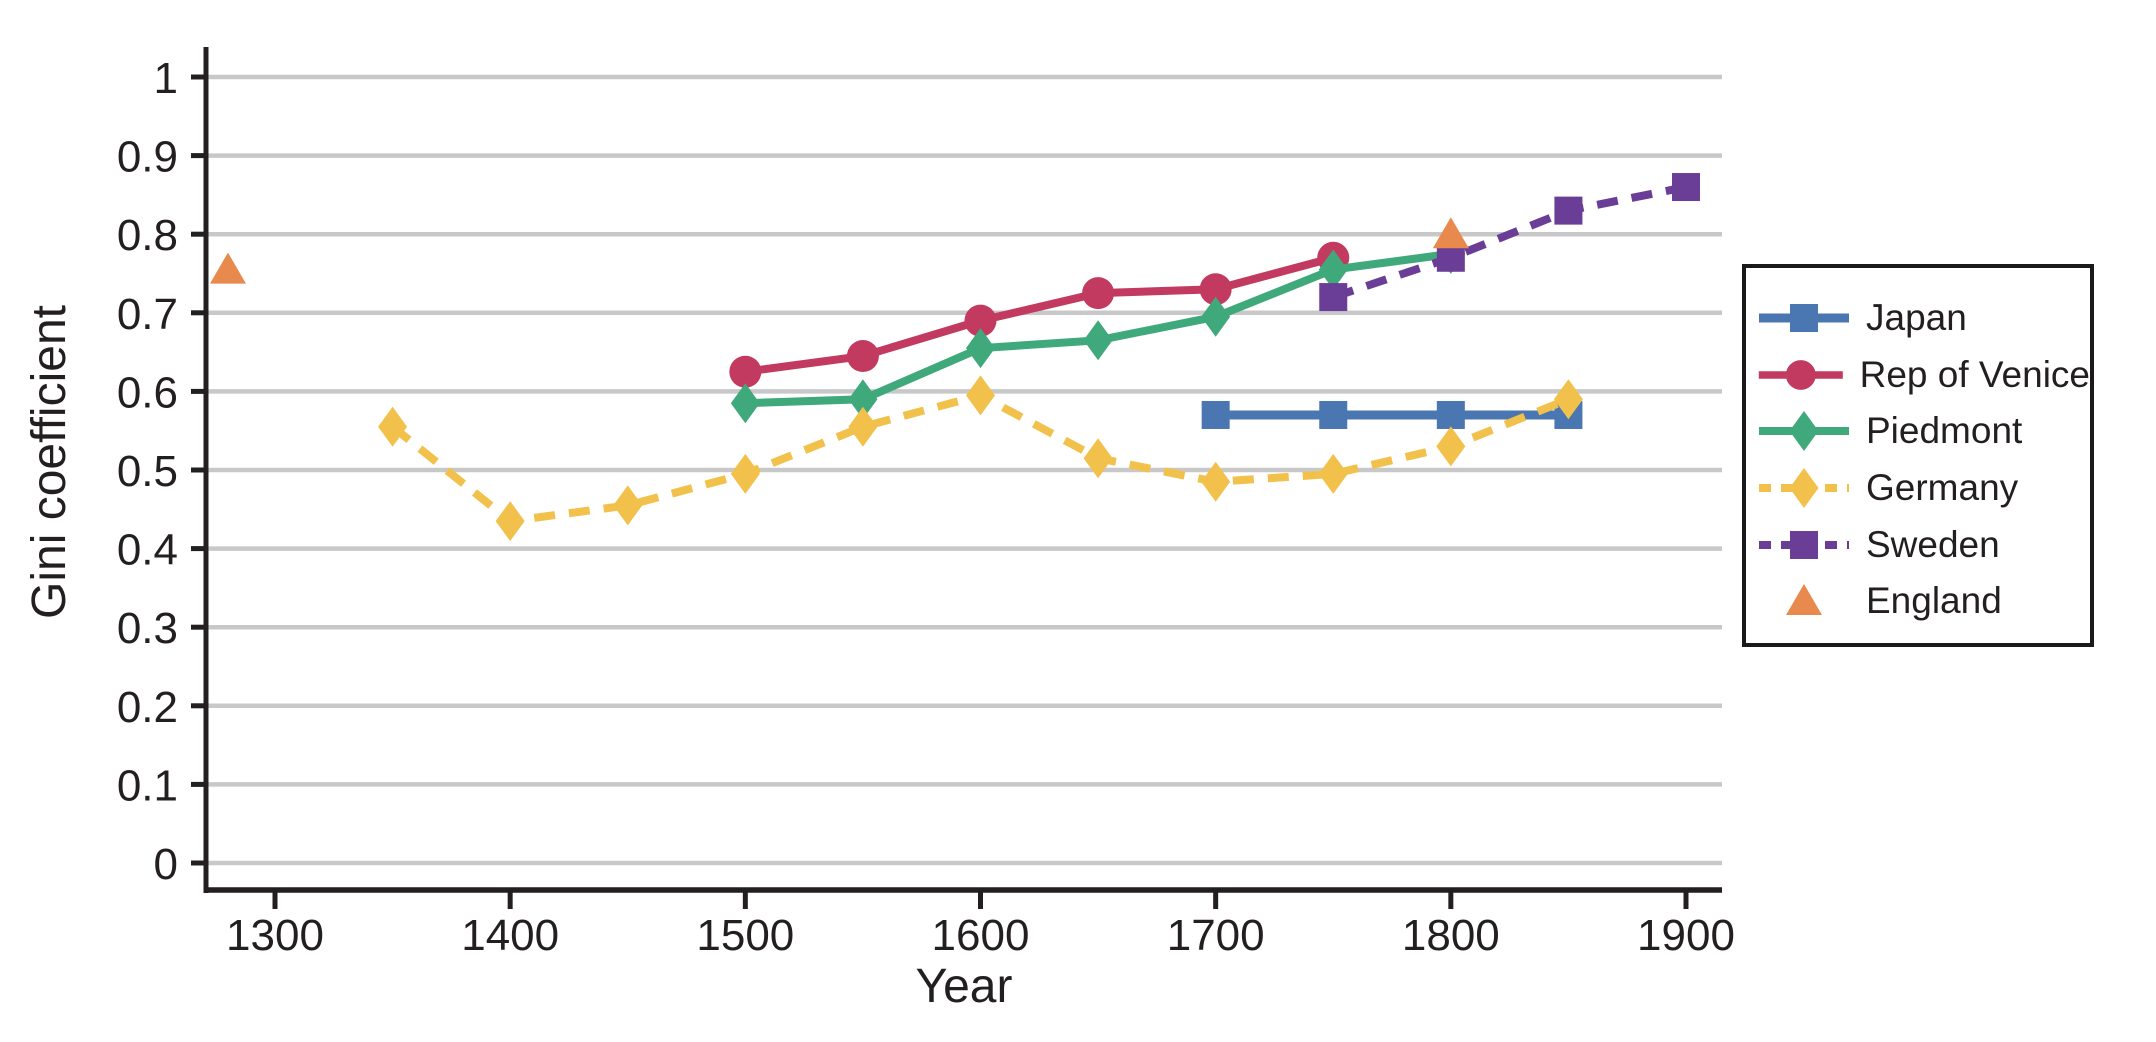  What do you see at coordinates (166, 78) in the screenshot?
I see `y-tick-label-1: 1` at bounding box center [166, 78].